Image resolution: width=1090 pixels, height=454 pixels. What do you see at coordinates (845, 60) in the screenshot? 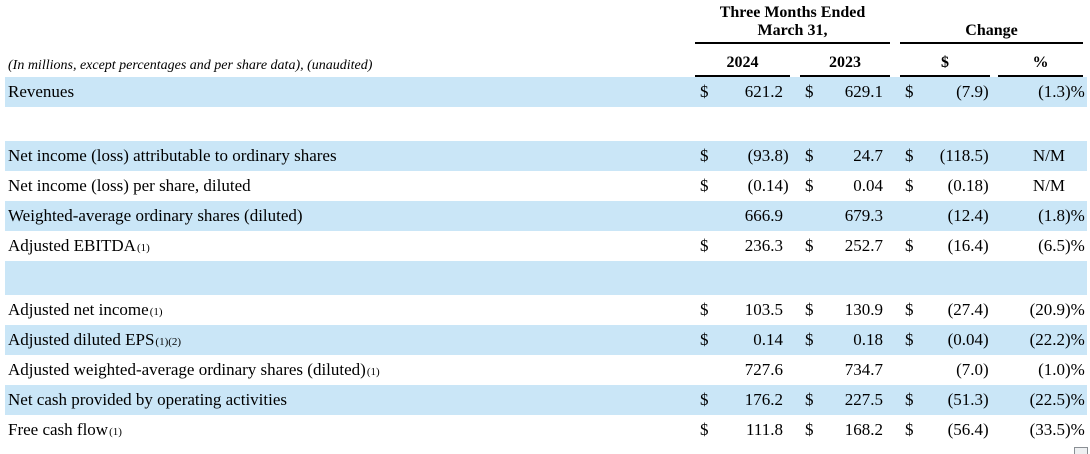
I see `column-header-2023: 2023` at bounding box center [845, 60].